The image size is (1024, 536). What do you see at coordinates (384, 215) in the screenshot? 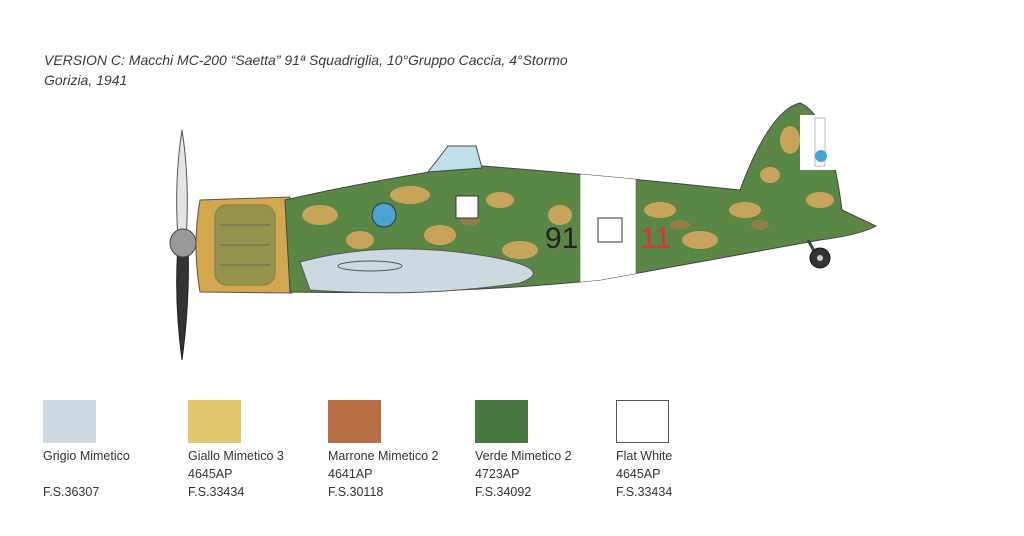
I see `squadron-emblem` at bounding box center [384, 215].